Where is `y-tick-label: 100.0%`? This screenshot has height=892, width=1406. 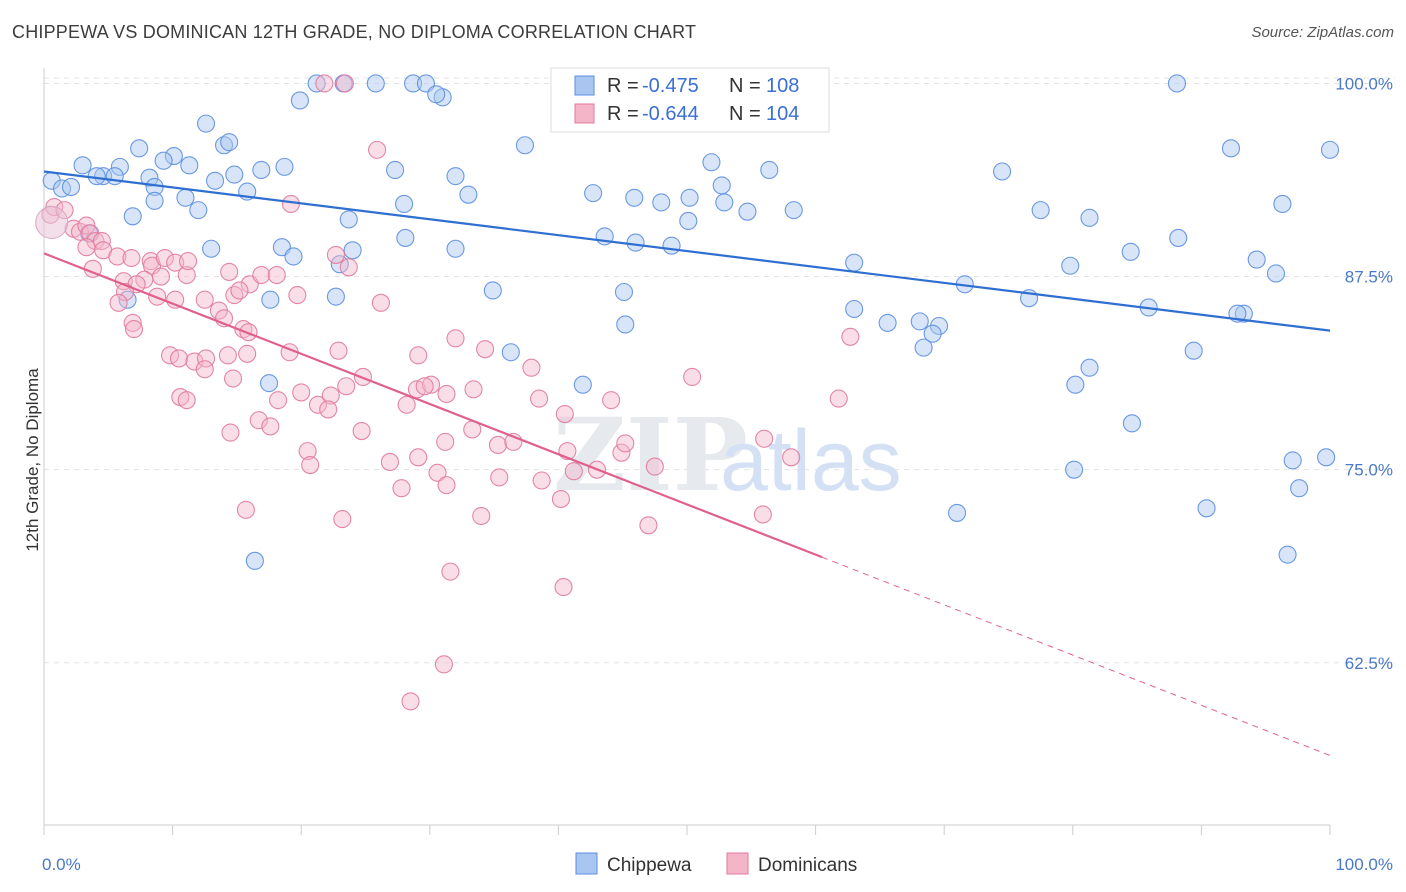
y-tick-label: 100.0% is located at coordinates (1364, 83).